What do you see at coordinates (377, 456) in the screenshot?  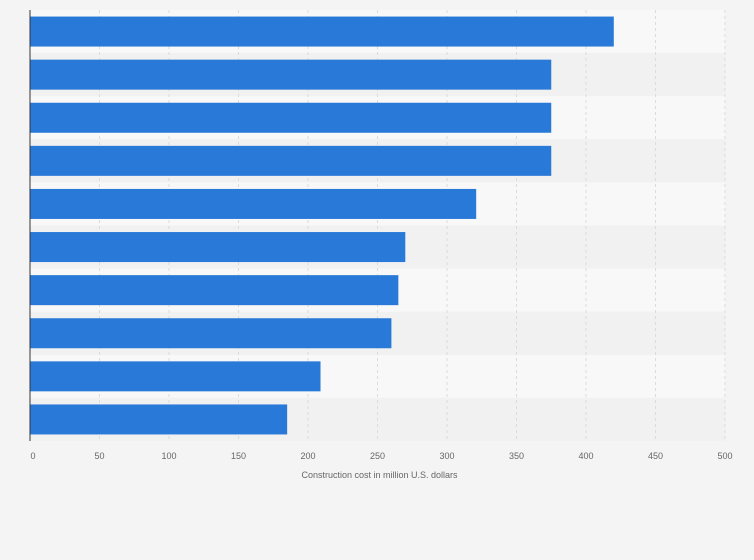 I see `x-tick-label: 250` at bounding box center [377, 456].